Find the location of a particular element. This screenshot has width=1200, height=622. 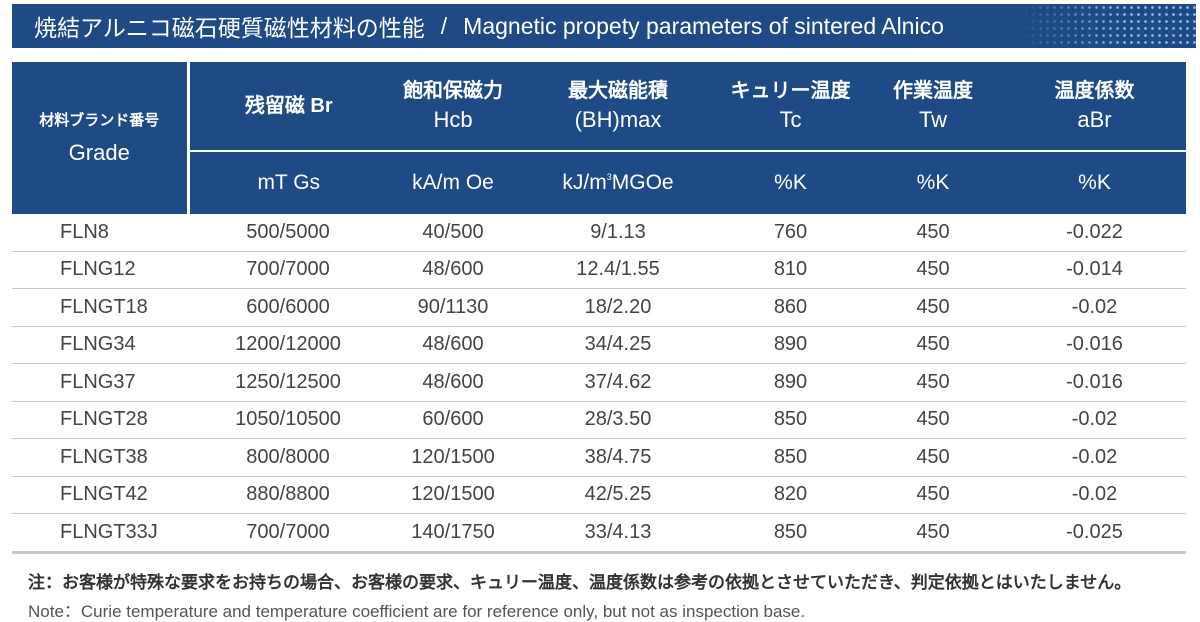

cell-br: 1250/12500 is located at coordinates (288, 382).